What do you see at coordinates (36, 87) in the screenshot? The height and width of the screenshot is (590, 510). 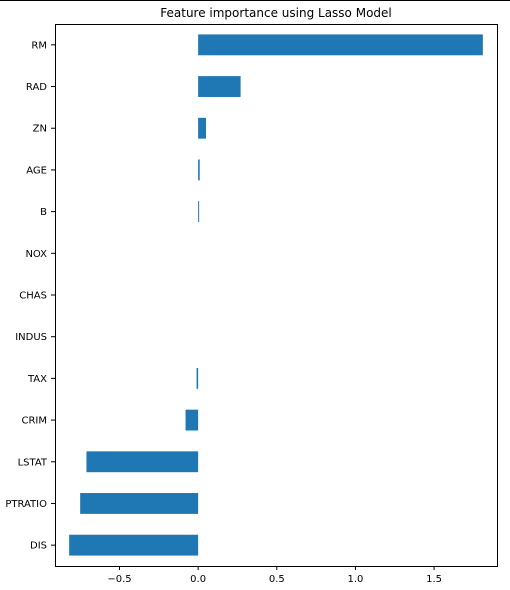 I see `y-tick-label: RAD` at bounding box center [36, 87].